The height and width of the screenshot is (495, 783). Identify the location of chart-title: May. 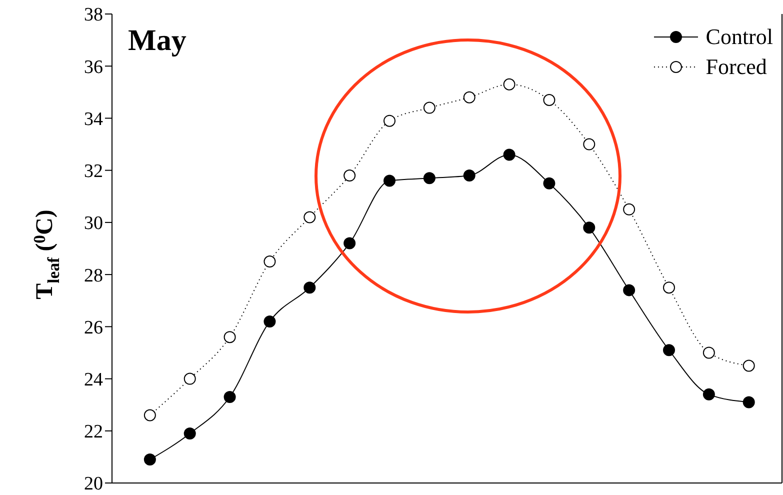
(157, 41).